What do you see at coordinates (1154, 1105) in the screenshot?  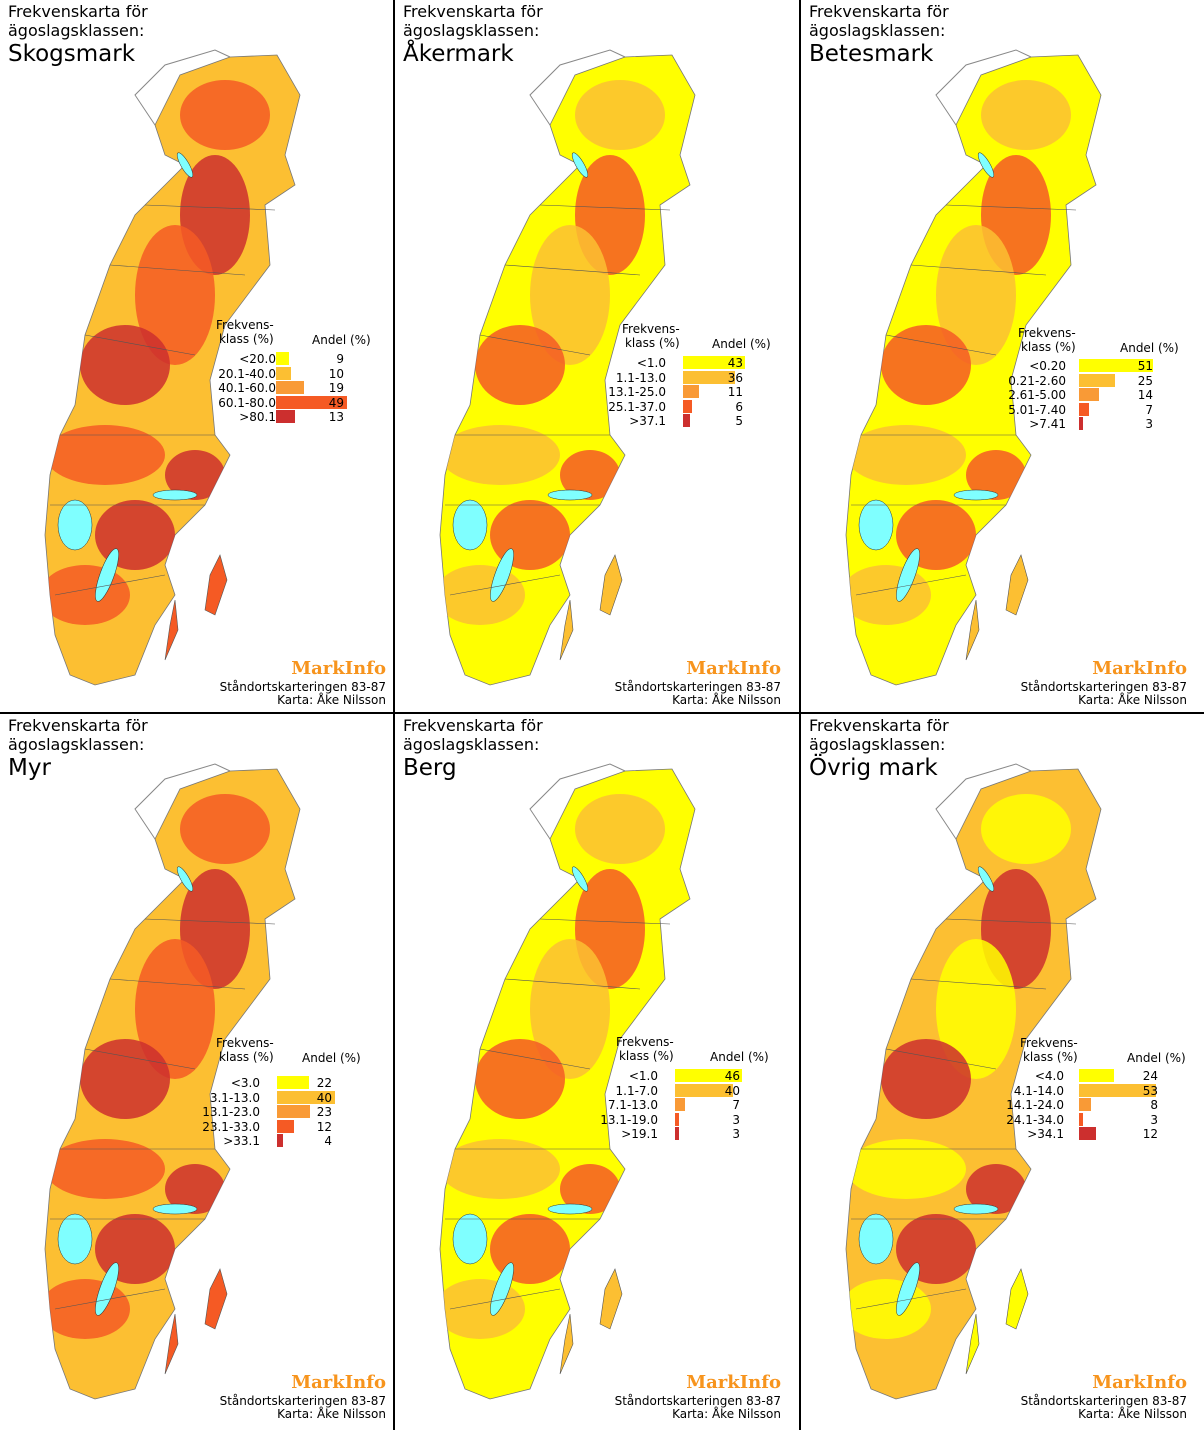 I see `legend-share-value: 8` at bounding box center [1154, 1105].